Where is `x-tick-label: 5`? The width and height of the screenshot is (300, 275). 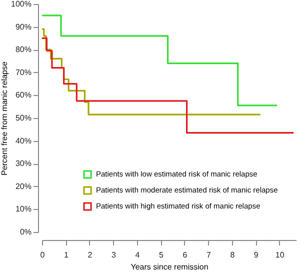 x-tick-label: 5 is located at coordinates (161, 255).